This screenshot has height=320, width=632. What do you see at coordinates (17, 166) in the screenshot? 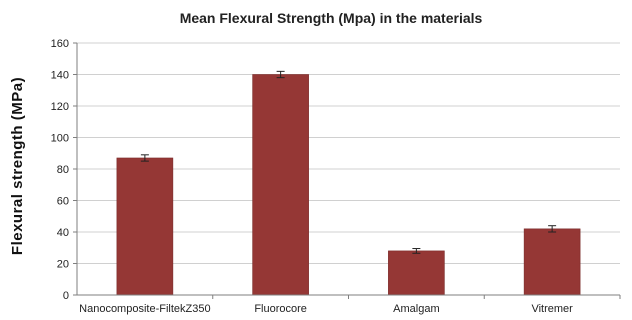
I see `y-axis-label: Flexural strength (MPa)` at bounding box center [17, 166].